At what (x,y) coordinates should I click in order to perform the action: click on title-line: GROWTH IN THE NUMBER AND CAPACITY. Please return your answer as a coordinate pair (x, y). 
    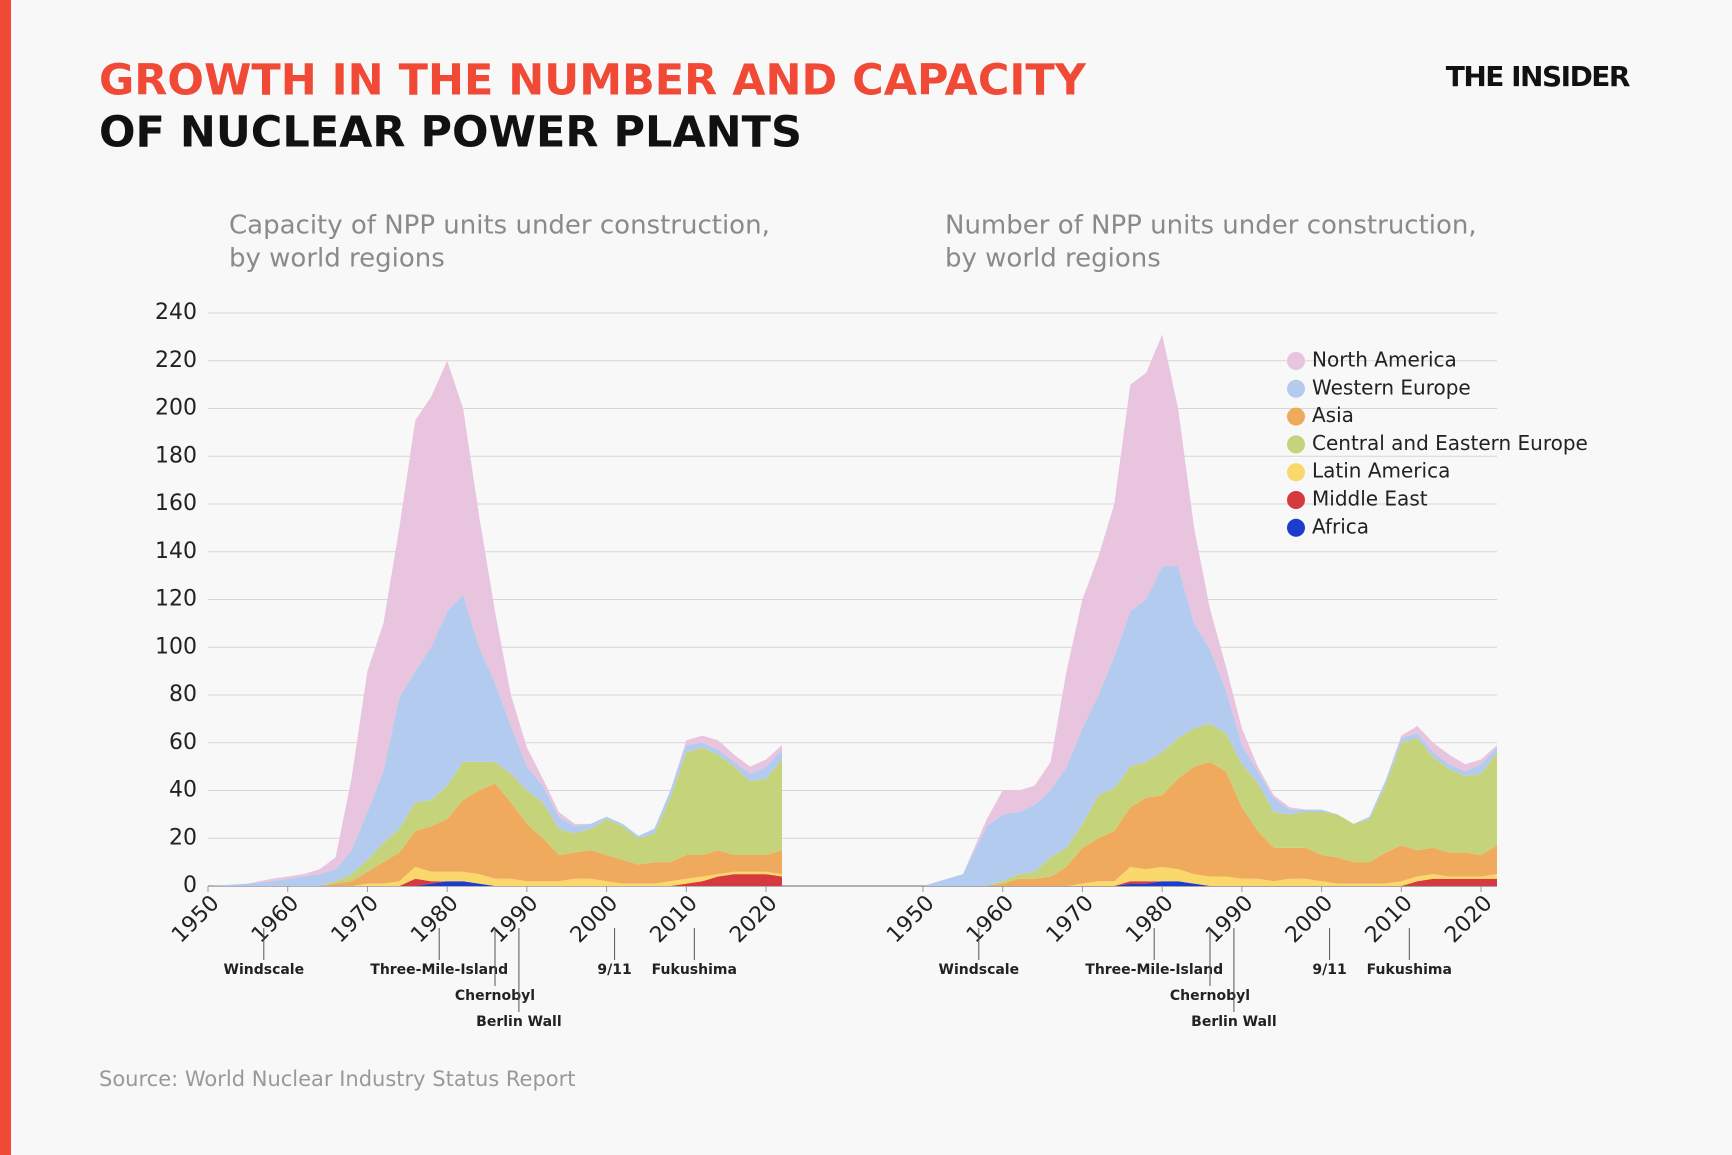
    Looking at the image, I should click on (593, 81).